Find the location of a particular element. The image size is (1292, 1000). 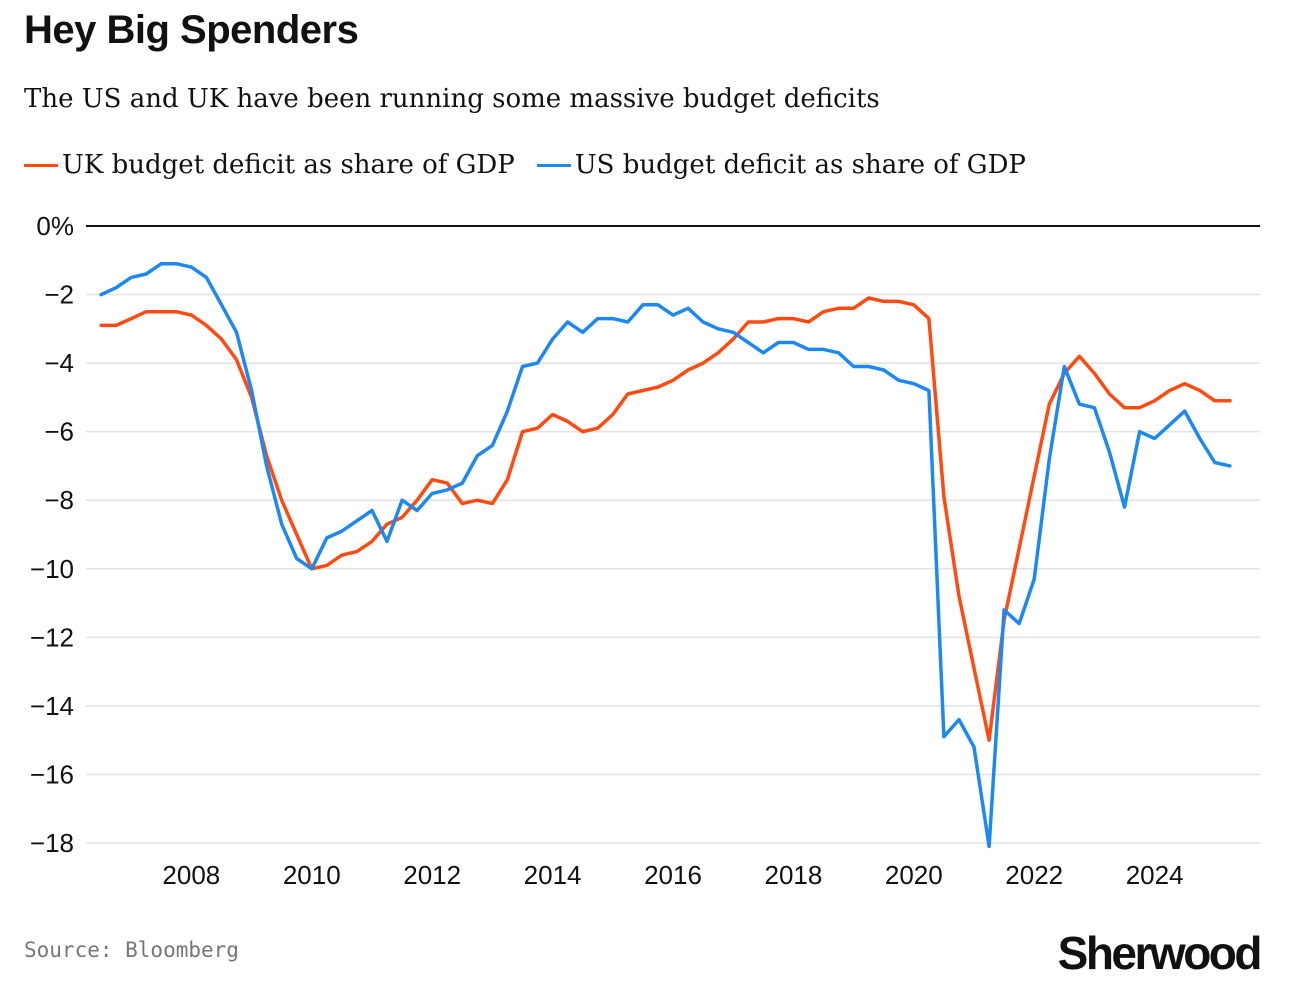

x-axis: 2008 2010 2012 2014 2016 2018 2020 2022 2024 is located at coordinates (672, 875).